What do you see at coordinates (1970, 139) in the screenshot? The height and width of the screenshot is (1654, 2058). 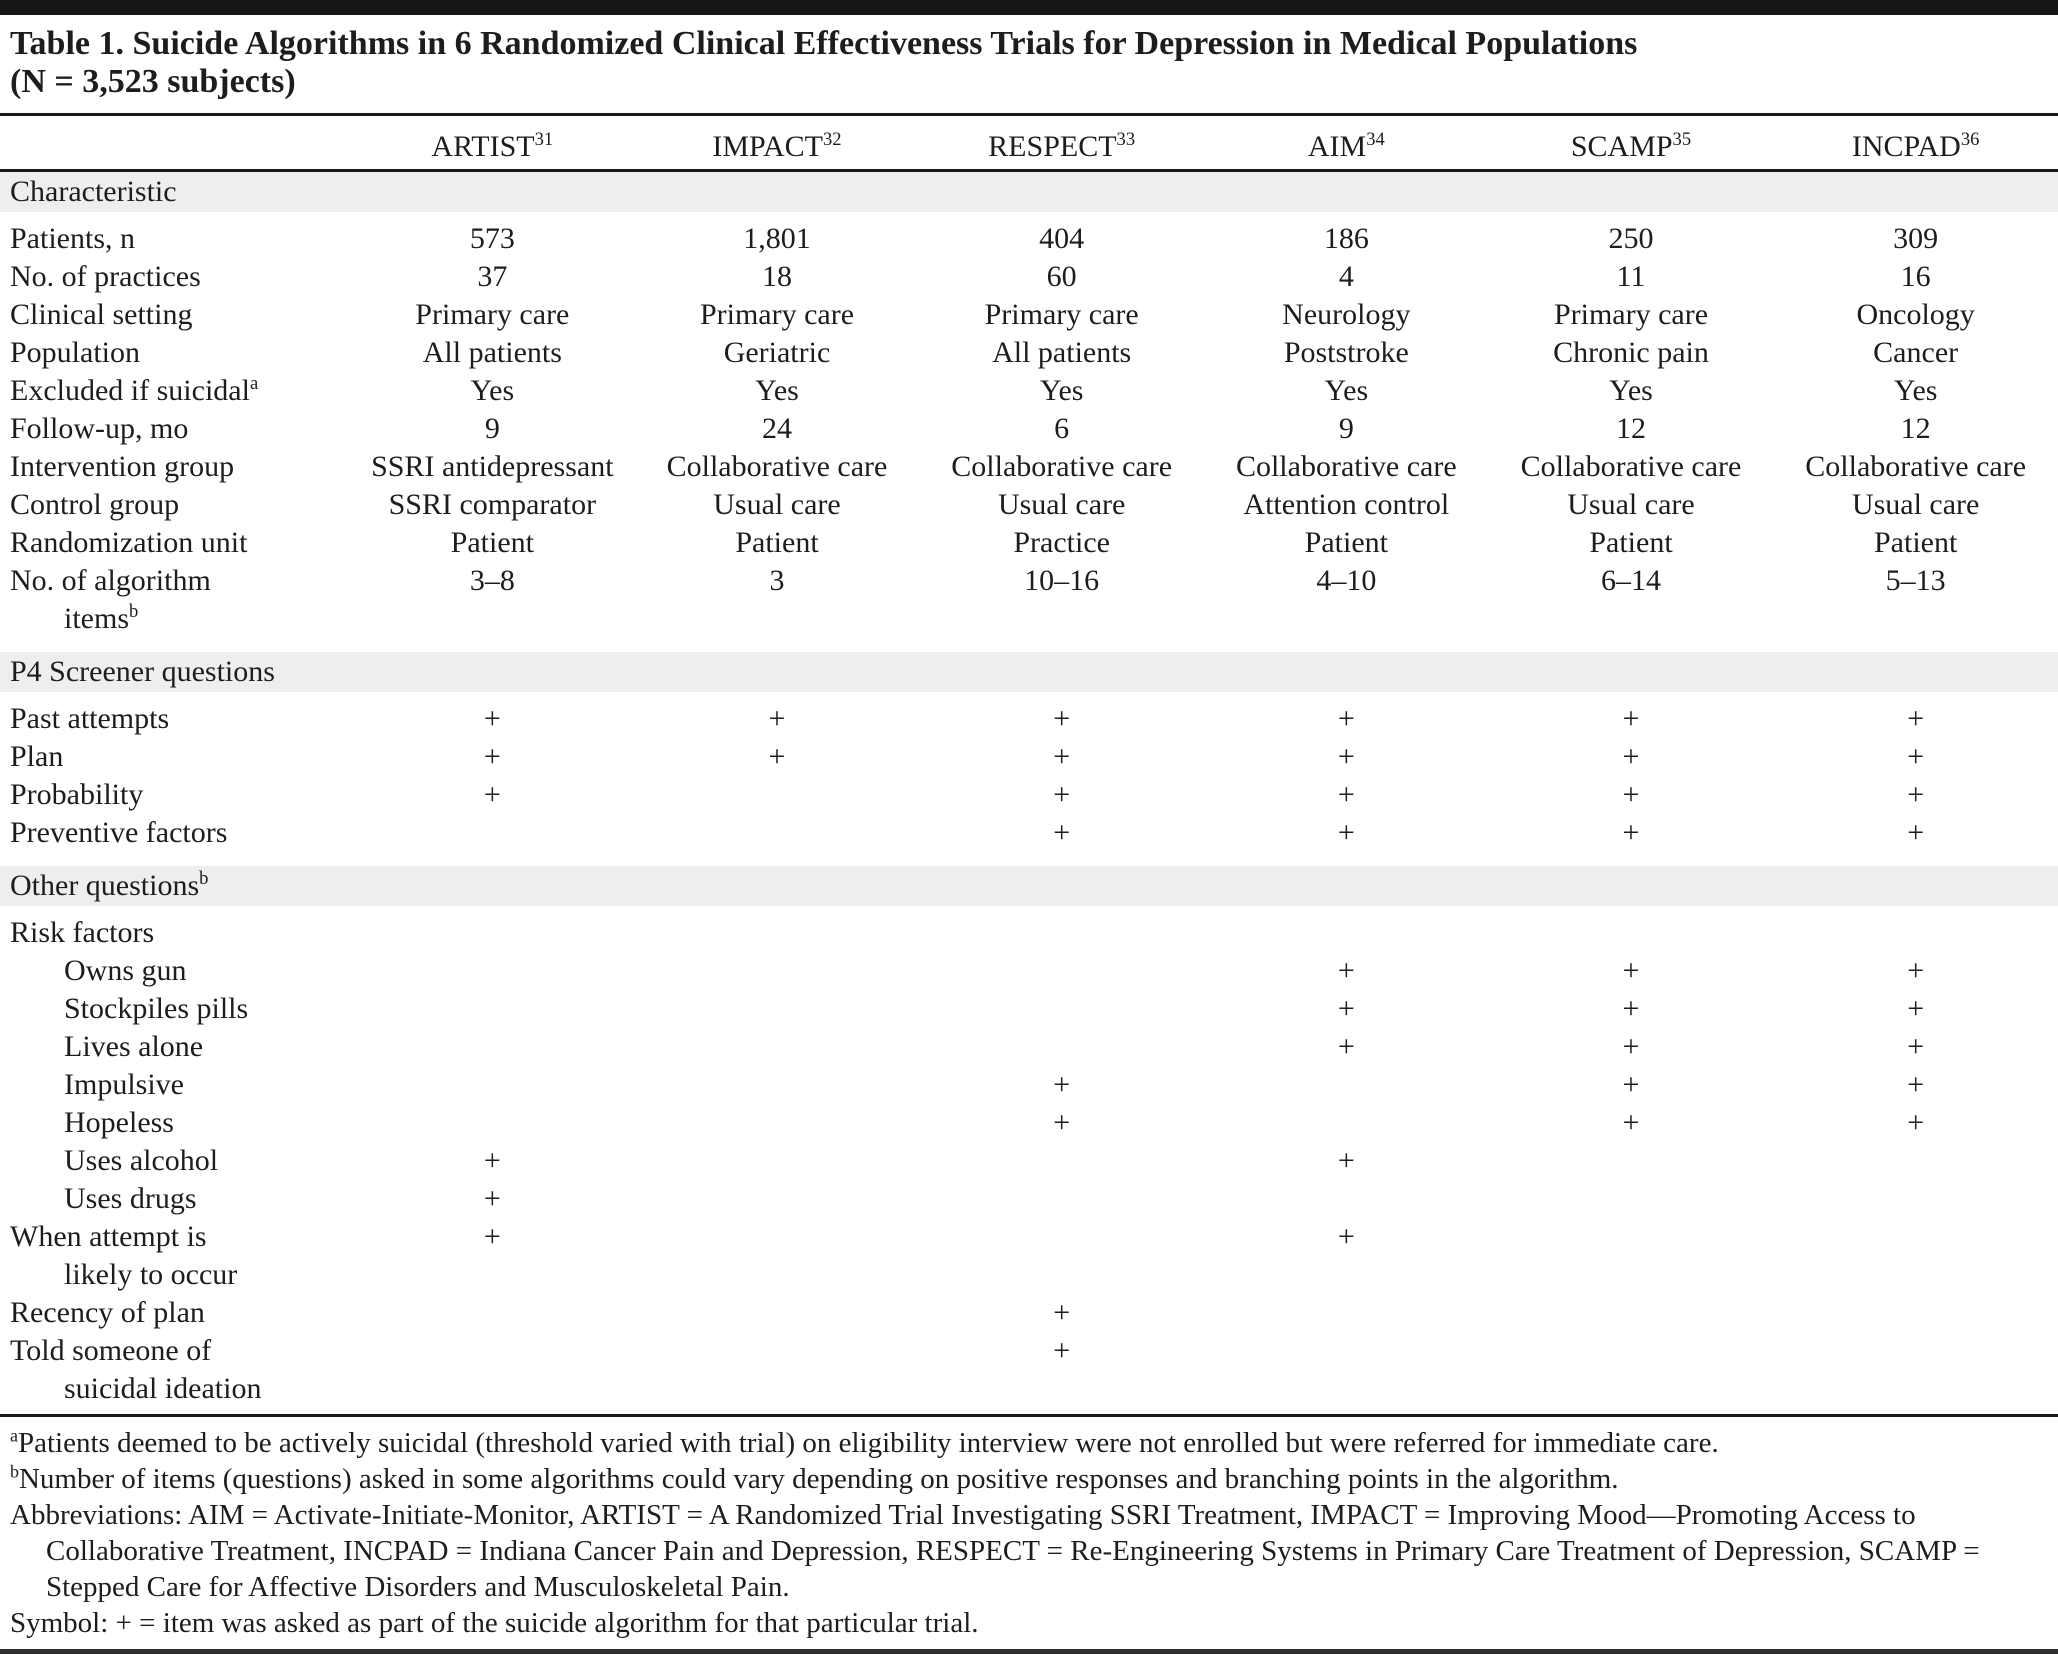 I see `citation-ref: 36` at bounding box center [1970, 139].